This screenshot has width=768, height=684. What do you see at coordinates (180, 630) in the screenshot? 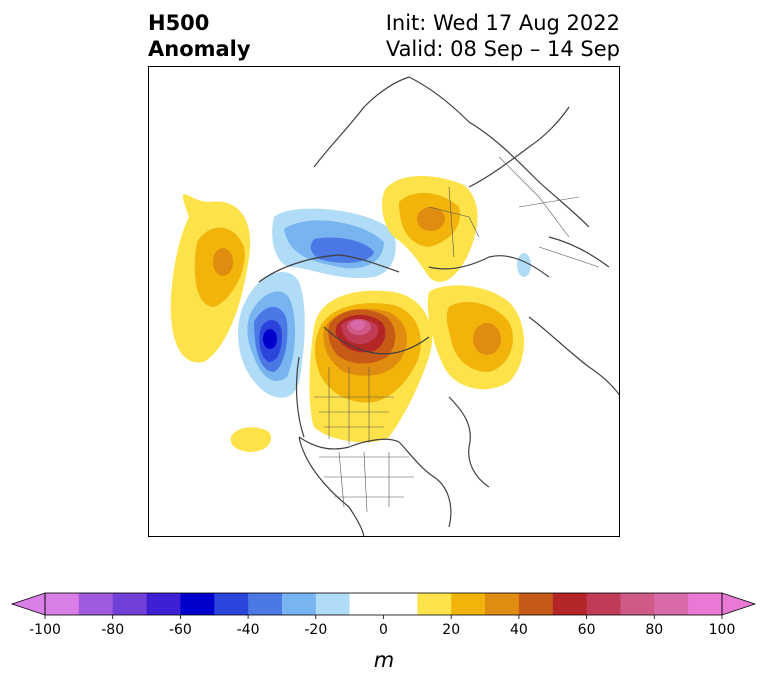
I see `colorbar-tick-label: -60` at bounding box center [180, 630].